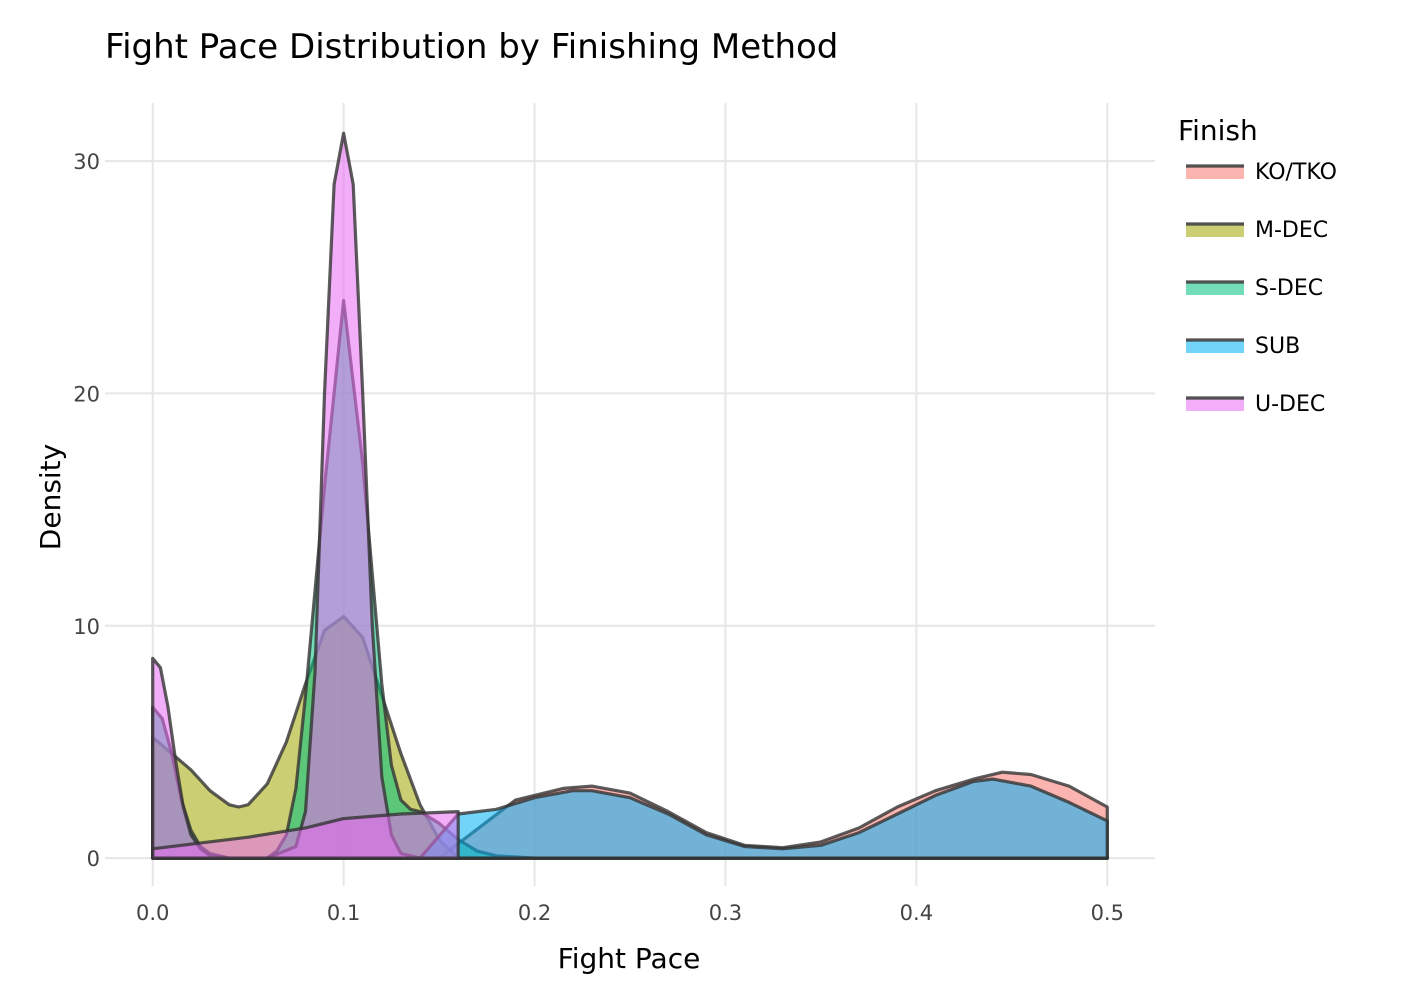 The height and width of the screenshot is (994, 1426). What do you see at coordinates (1289, 288) in the screenshot?
I see `legend-label-s-dec: S-DEC` at bounding box center [1289, 288].